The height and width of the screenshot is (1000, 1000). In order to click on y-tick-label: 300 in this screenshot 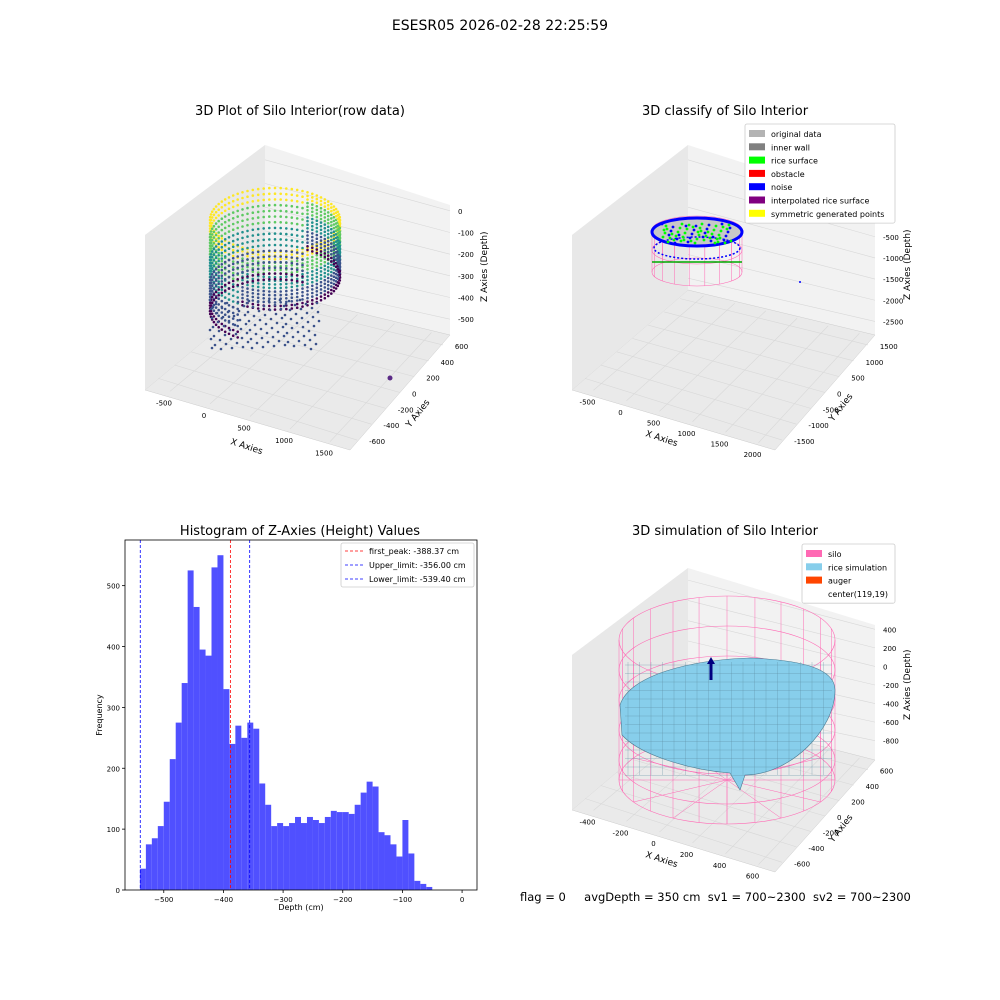, I will do `click(113, 708)`.